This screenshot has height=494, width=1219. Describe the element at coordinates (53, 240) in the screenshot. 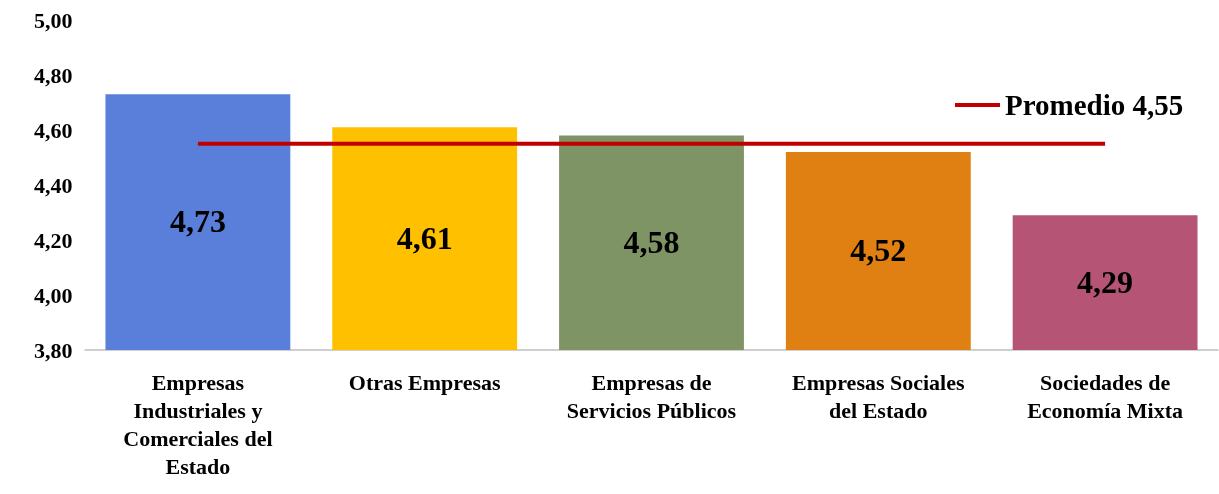

I see `y-tick-label: 4,20` at that location.